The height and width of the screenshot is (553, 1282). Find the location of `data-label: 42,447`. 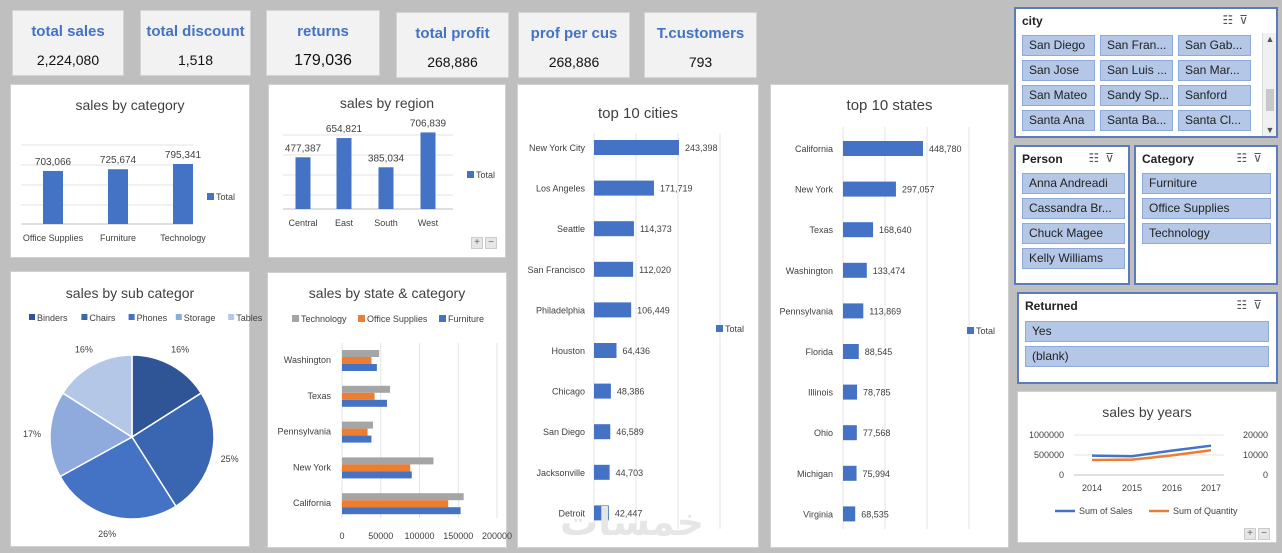

data-label: 42,447 is located at coordinates (629, 513).